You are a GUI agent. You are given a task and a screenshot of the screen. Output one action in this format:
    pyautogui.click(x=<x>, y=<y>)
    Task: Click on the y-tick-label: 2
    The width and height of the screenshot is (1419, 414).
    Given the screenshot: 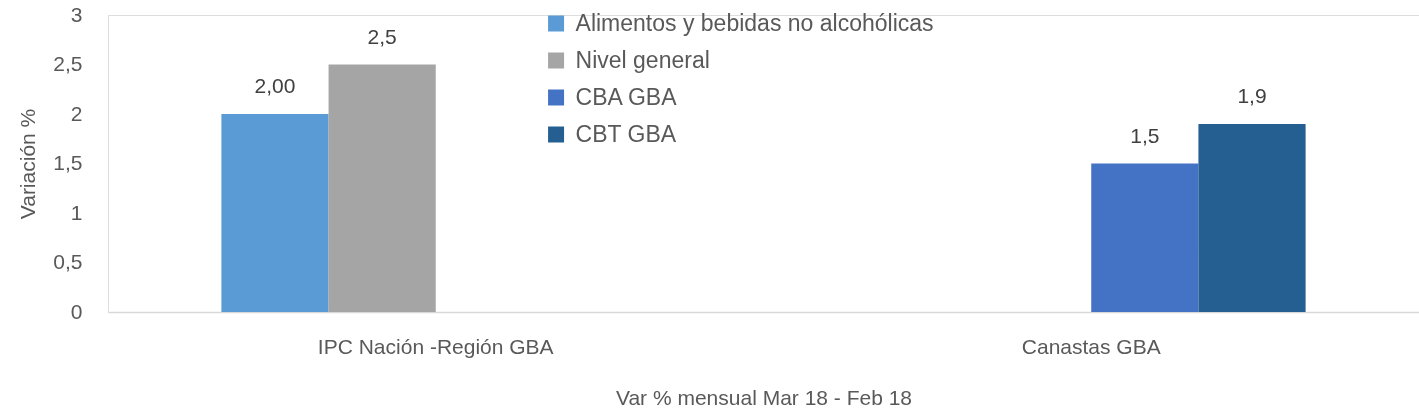 What is the action you would take?
    pyautogui.click(x=76, y=113)
    